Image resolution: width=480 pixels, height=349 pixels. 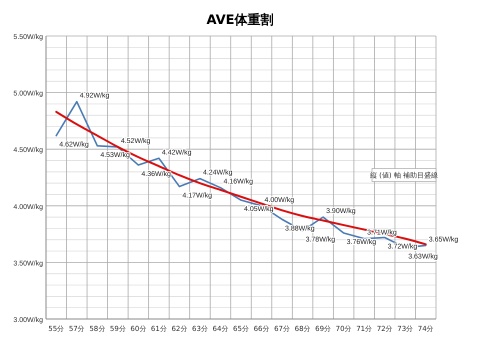 What do you see at coordinates (240, 20) in the screenshot?
I see `chart-title: AVE体重割` at bounding box center [240, 20].